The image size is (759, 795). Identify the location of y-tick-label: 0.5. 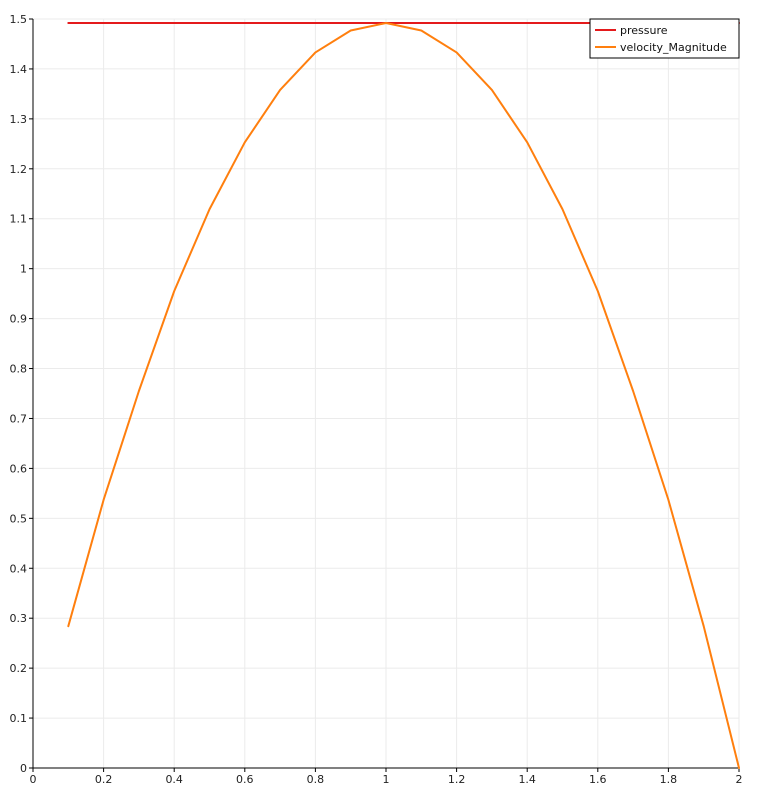
(19, 518).